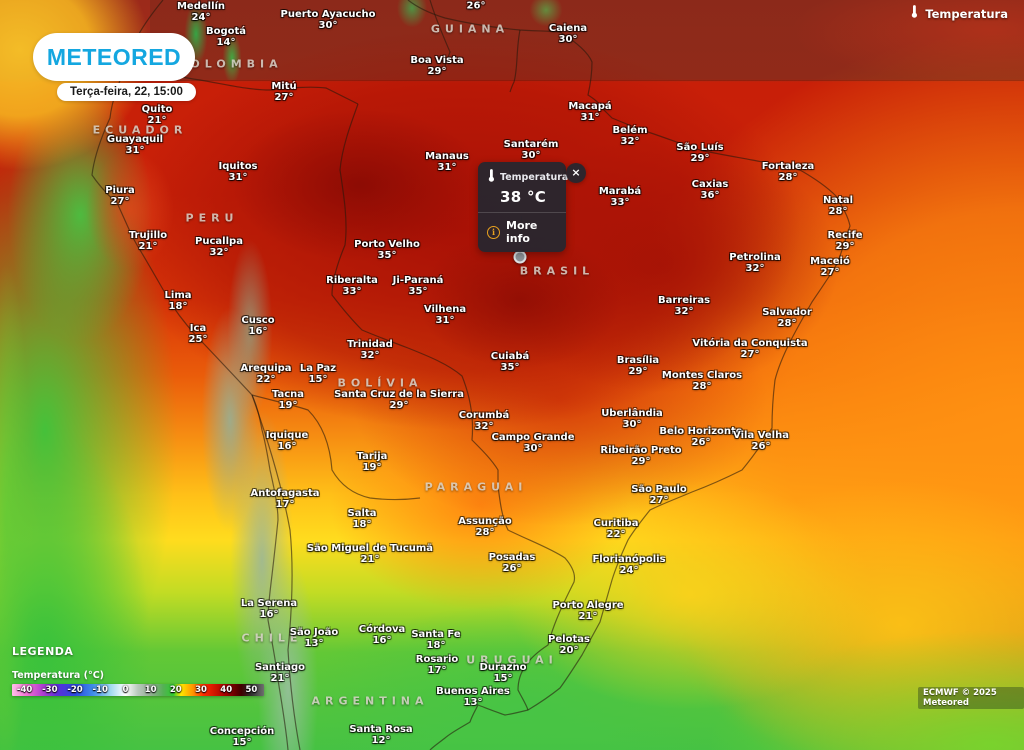 The image size is (1024, 750). What do you see at coordinates (830, 261) in the screenshot?
I see `city-name: Maceió` at bounding box center [830, 261].